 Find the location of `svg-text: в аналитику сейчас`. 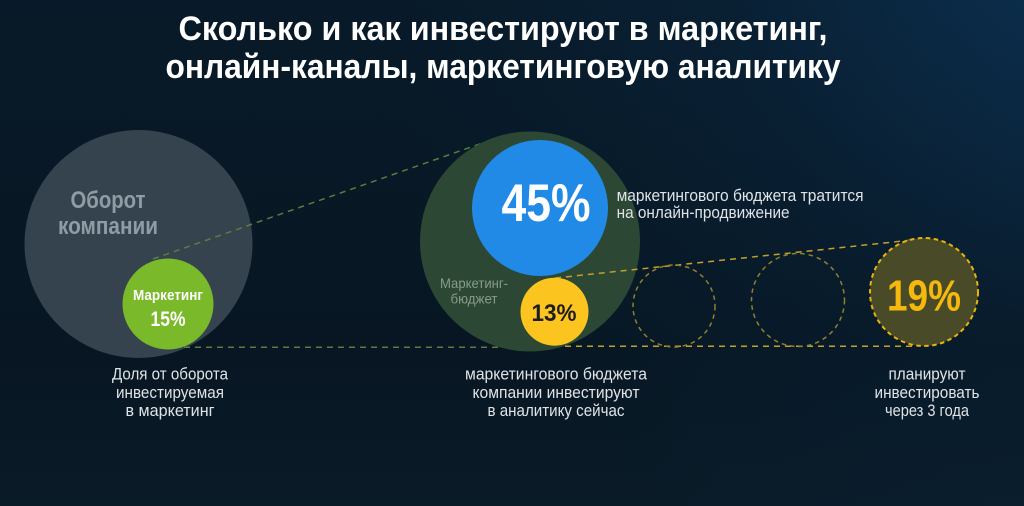

svg-text: в аналитику сейчас is located at coordinates (556, 411).